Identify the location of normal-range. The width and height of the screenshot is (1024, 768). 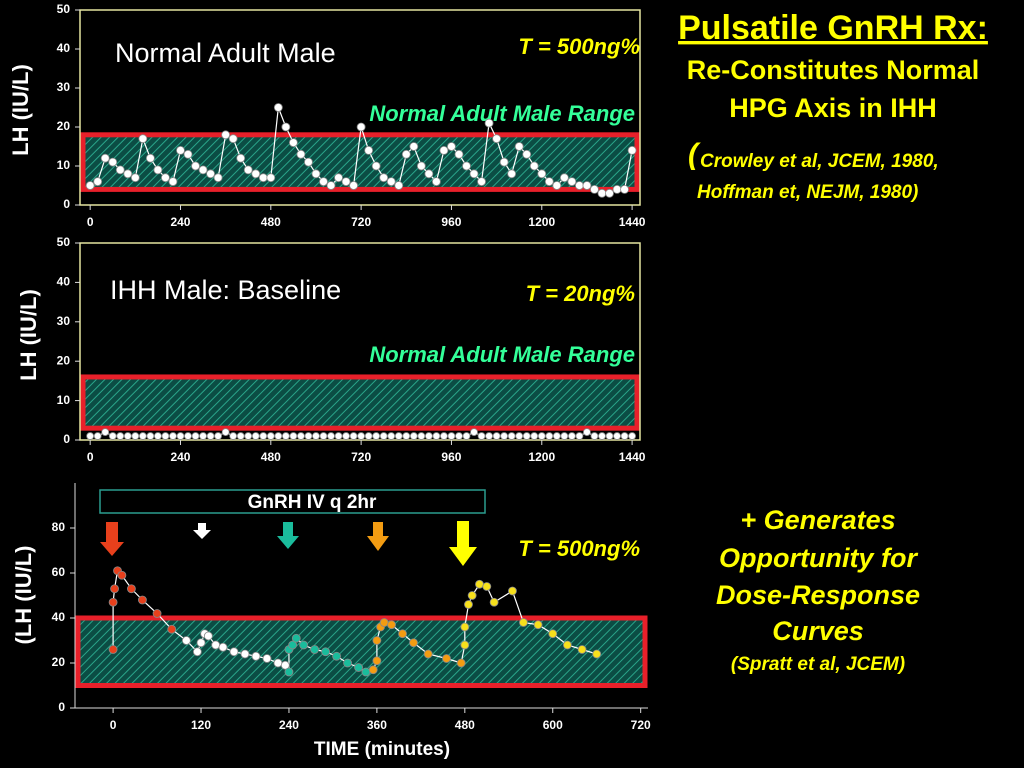
(360, 402).